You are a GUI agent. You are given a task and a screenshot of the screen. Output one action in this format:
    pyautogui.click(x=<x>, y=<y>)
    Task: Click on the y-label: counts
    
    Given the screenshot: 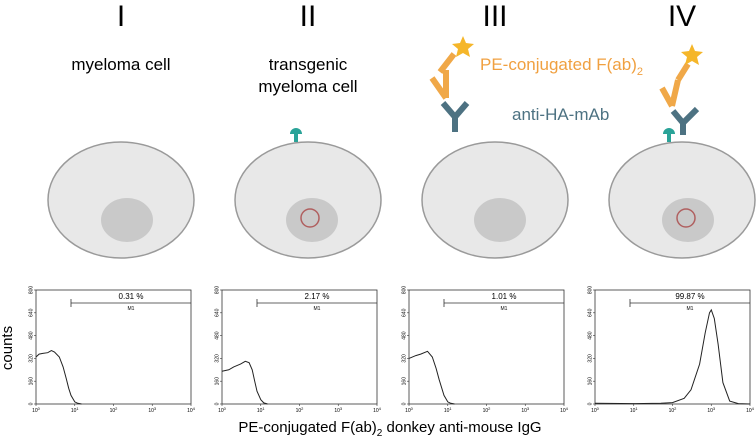 What is the action you would take?
    pyautogui.click(x=8, y=348)
    